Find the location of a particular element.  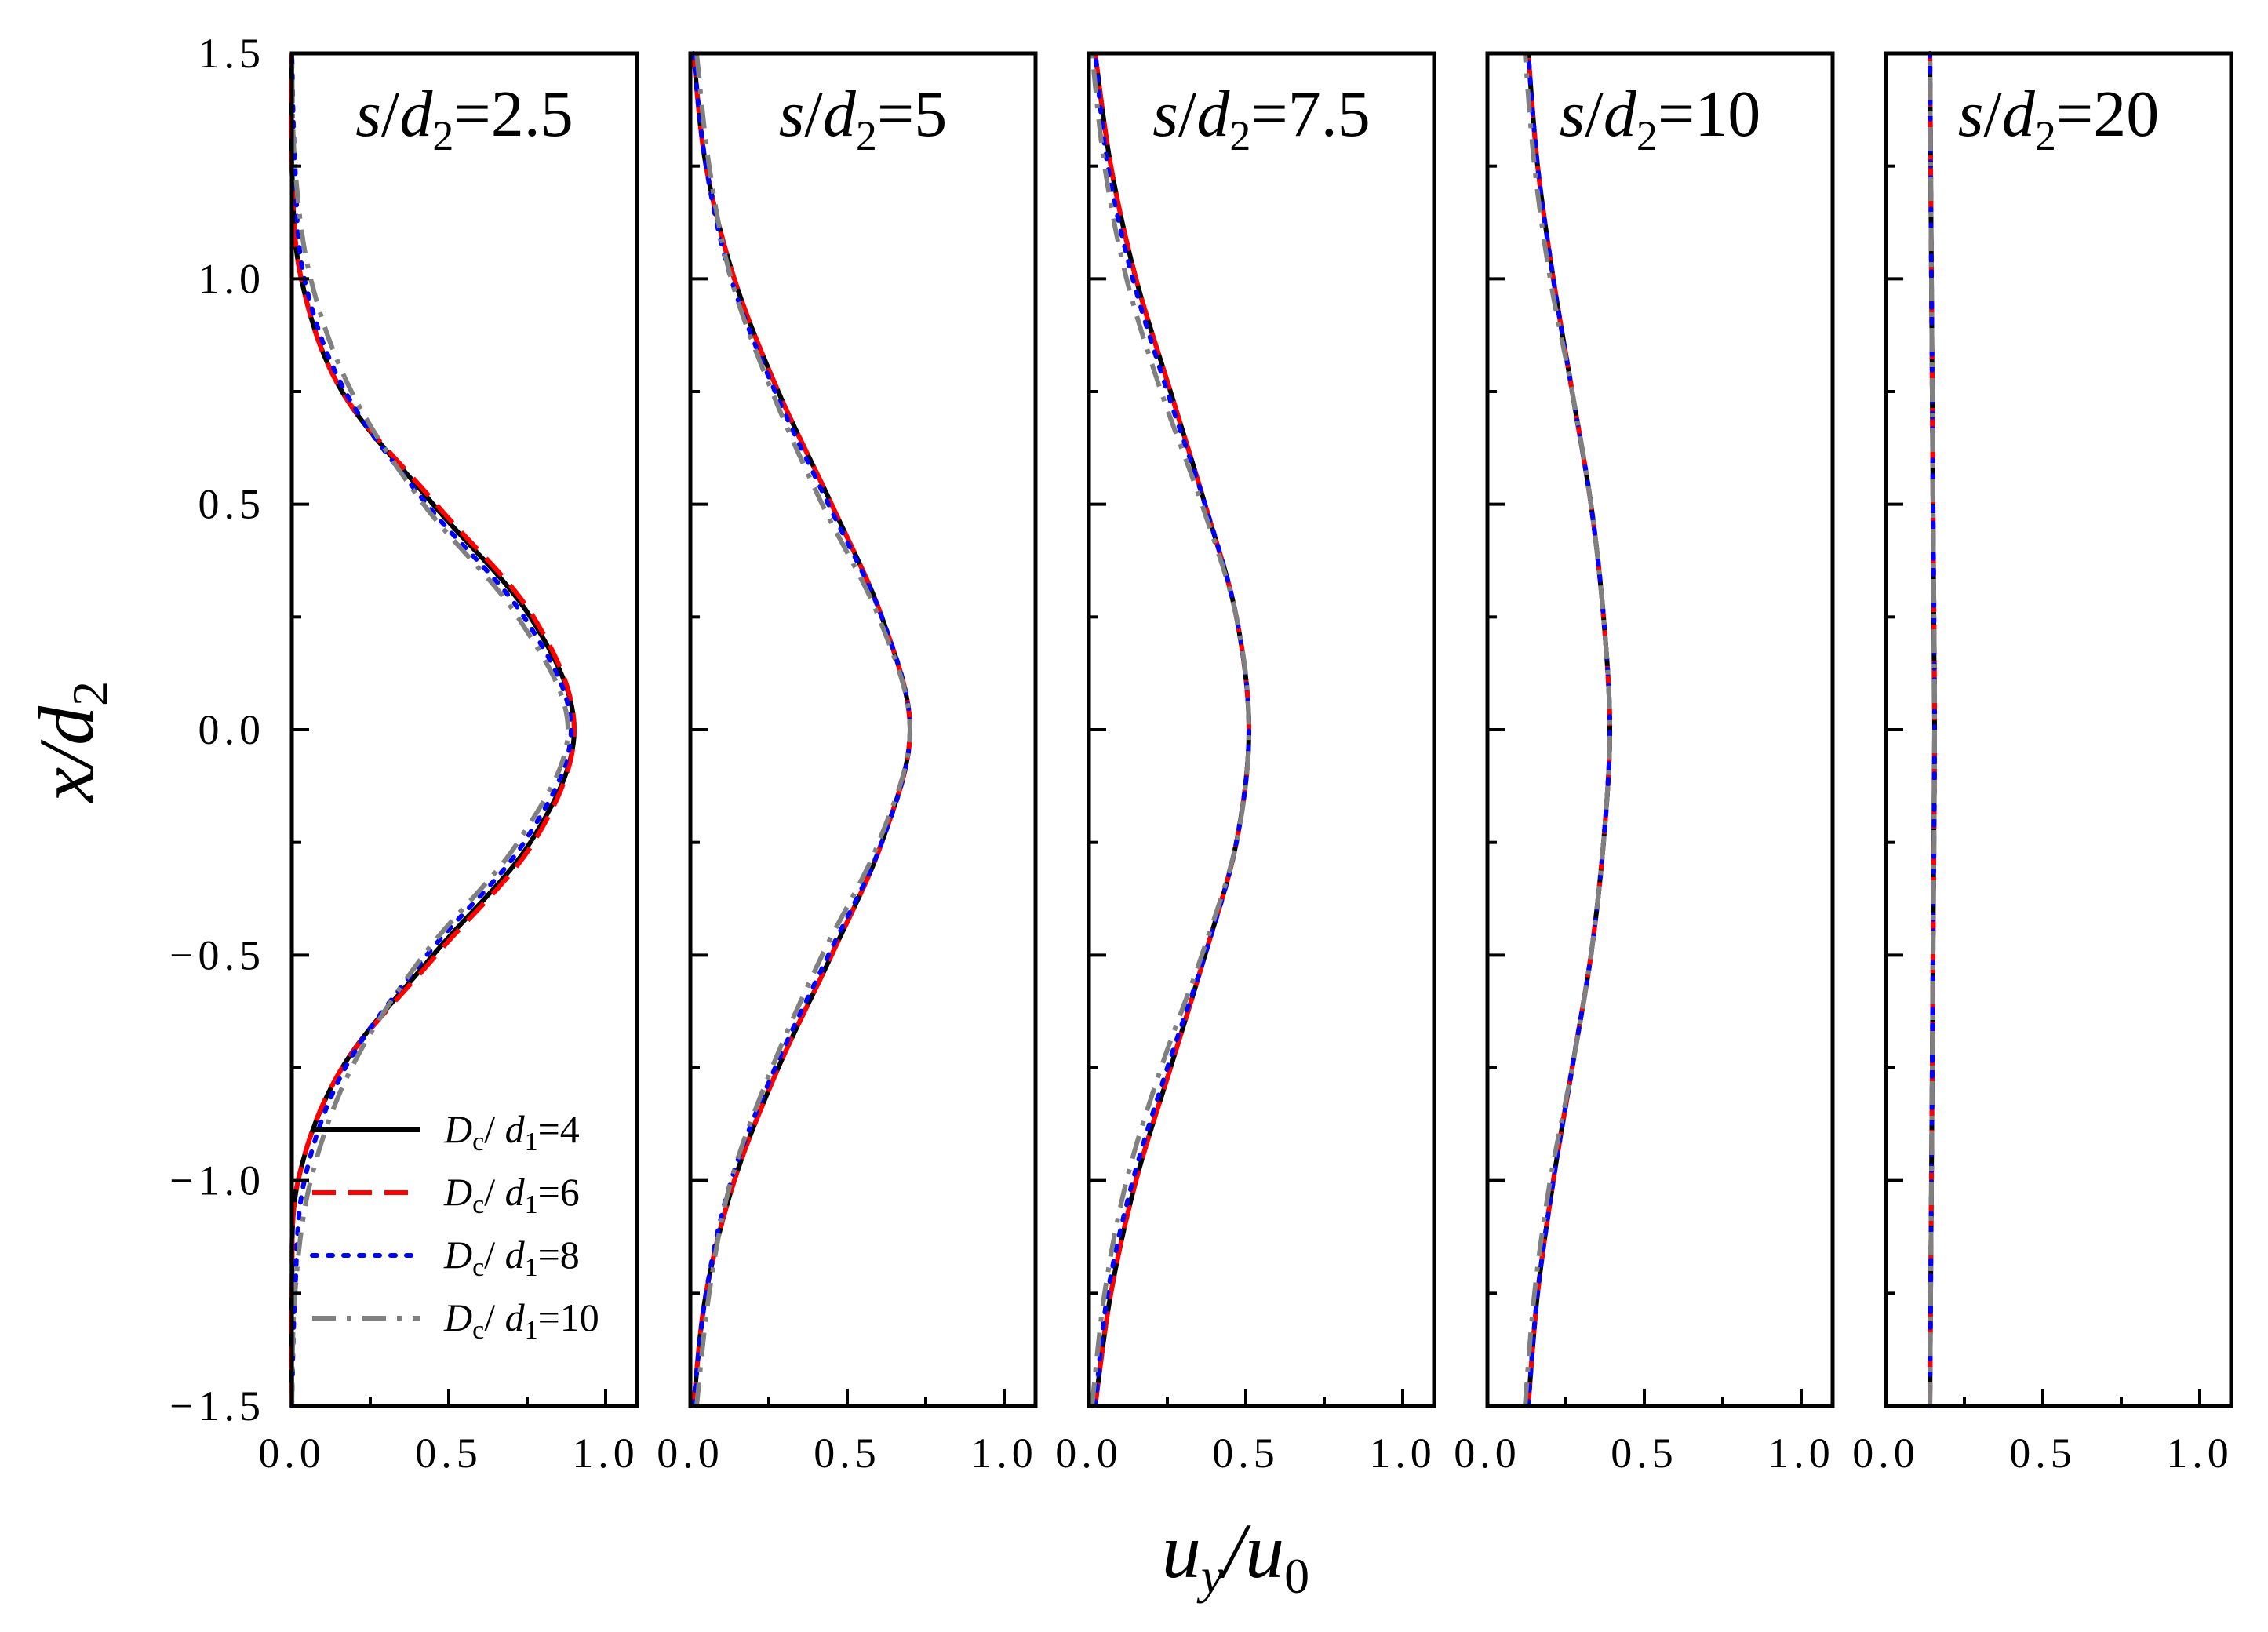

panel-3: 0.0 0.5 1.0 s/d2=7.5 is located at coordinates (1245, 764).